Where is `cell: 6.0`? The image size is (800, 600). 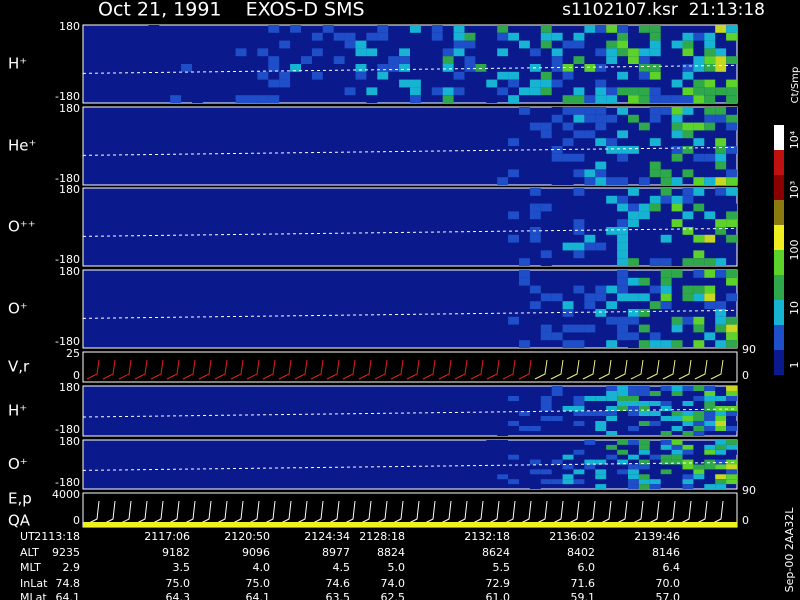 cell: 6.0 is located at coordinates (587, 567).